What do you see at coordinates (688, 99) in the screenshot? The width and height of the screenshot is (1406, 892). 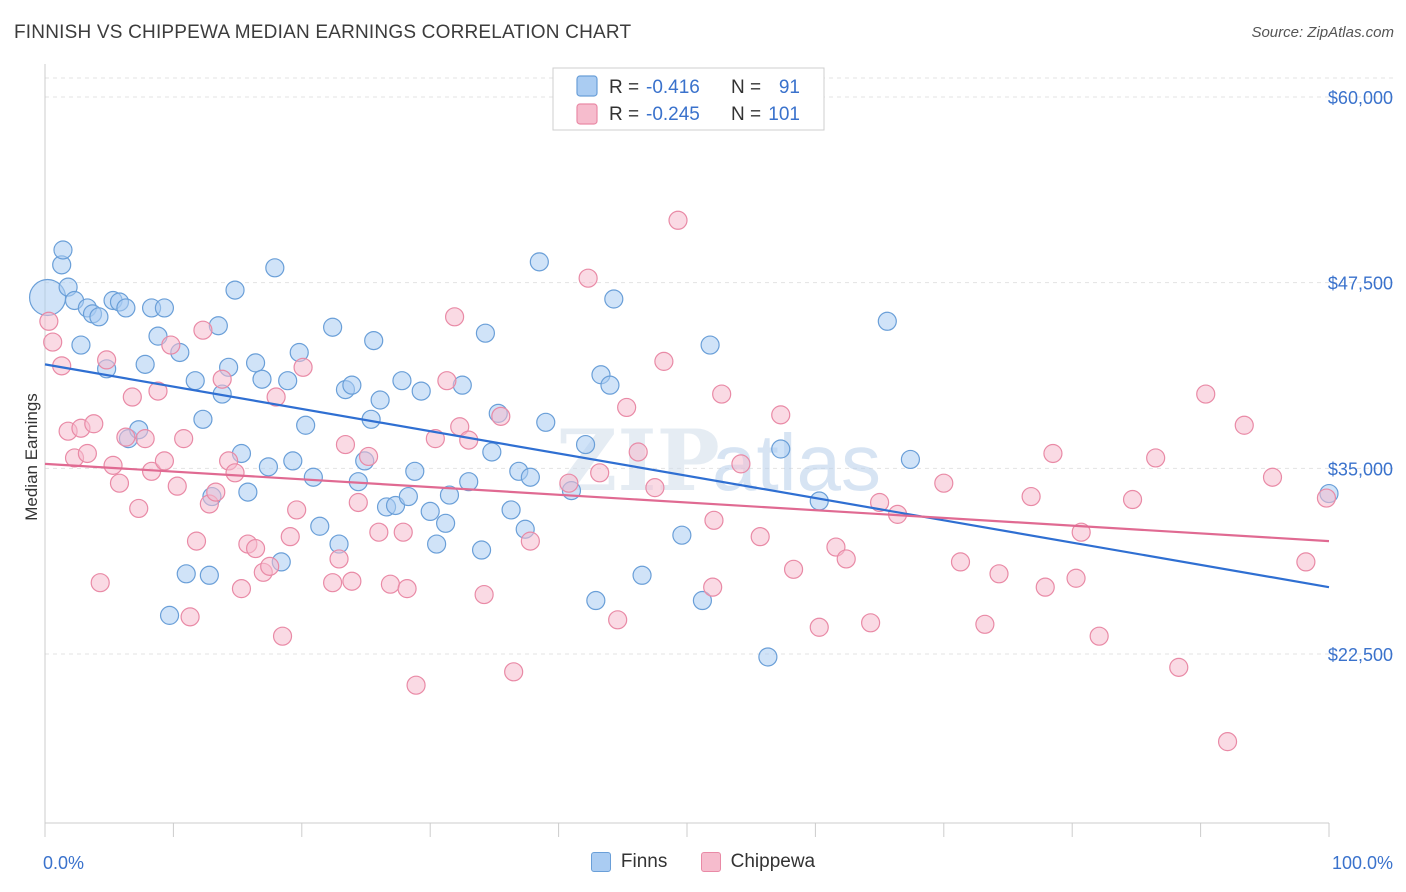 I see `legend-box: R = -0.416 N = 91 R = -0.245 N = 101` at bounding box center [688, 99].